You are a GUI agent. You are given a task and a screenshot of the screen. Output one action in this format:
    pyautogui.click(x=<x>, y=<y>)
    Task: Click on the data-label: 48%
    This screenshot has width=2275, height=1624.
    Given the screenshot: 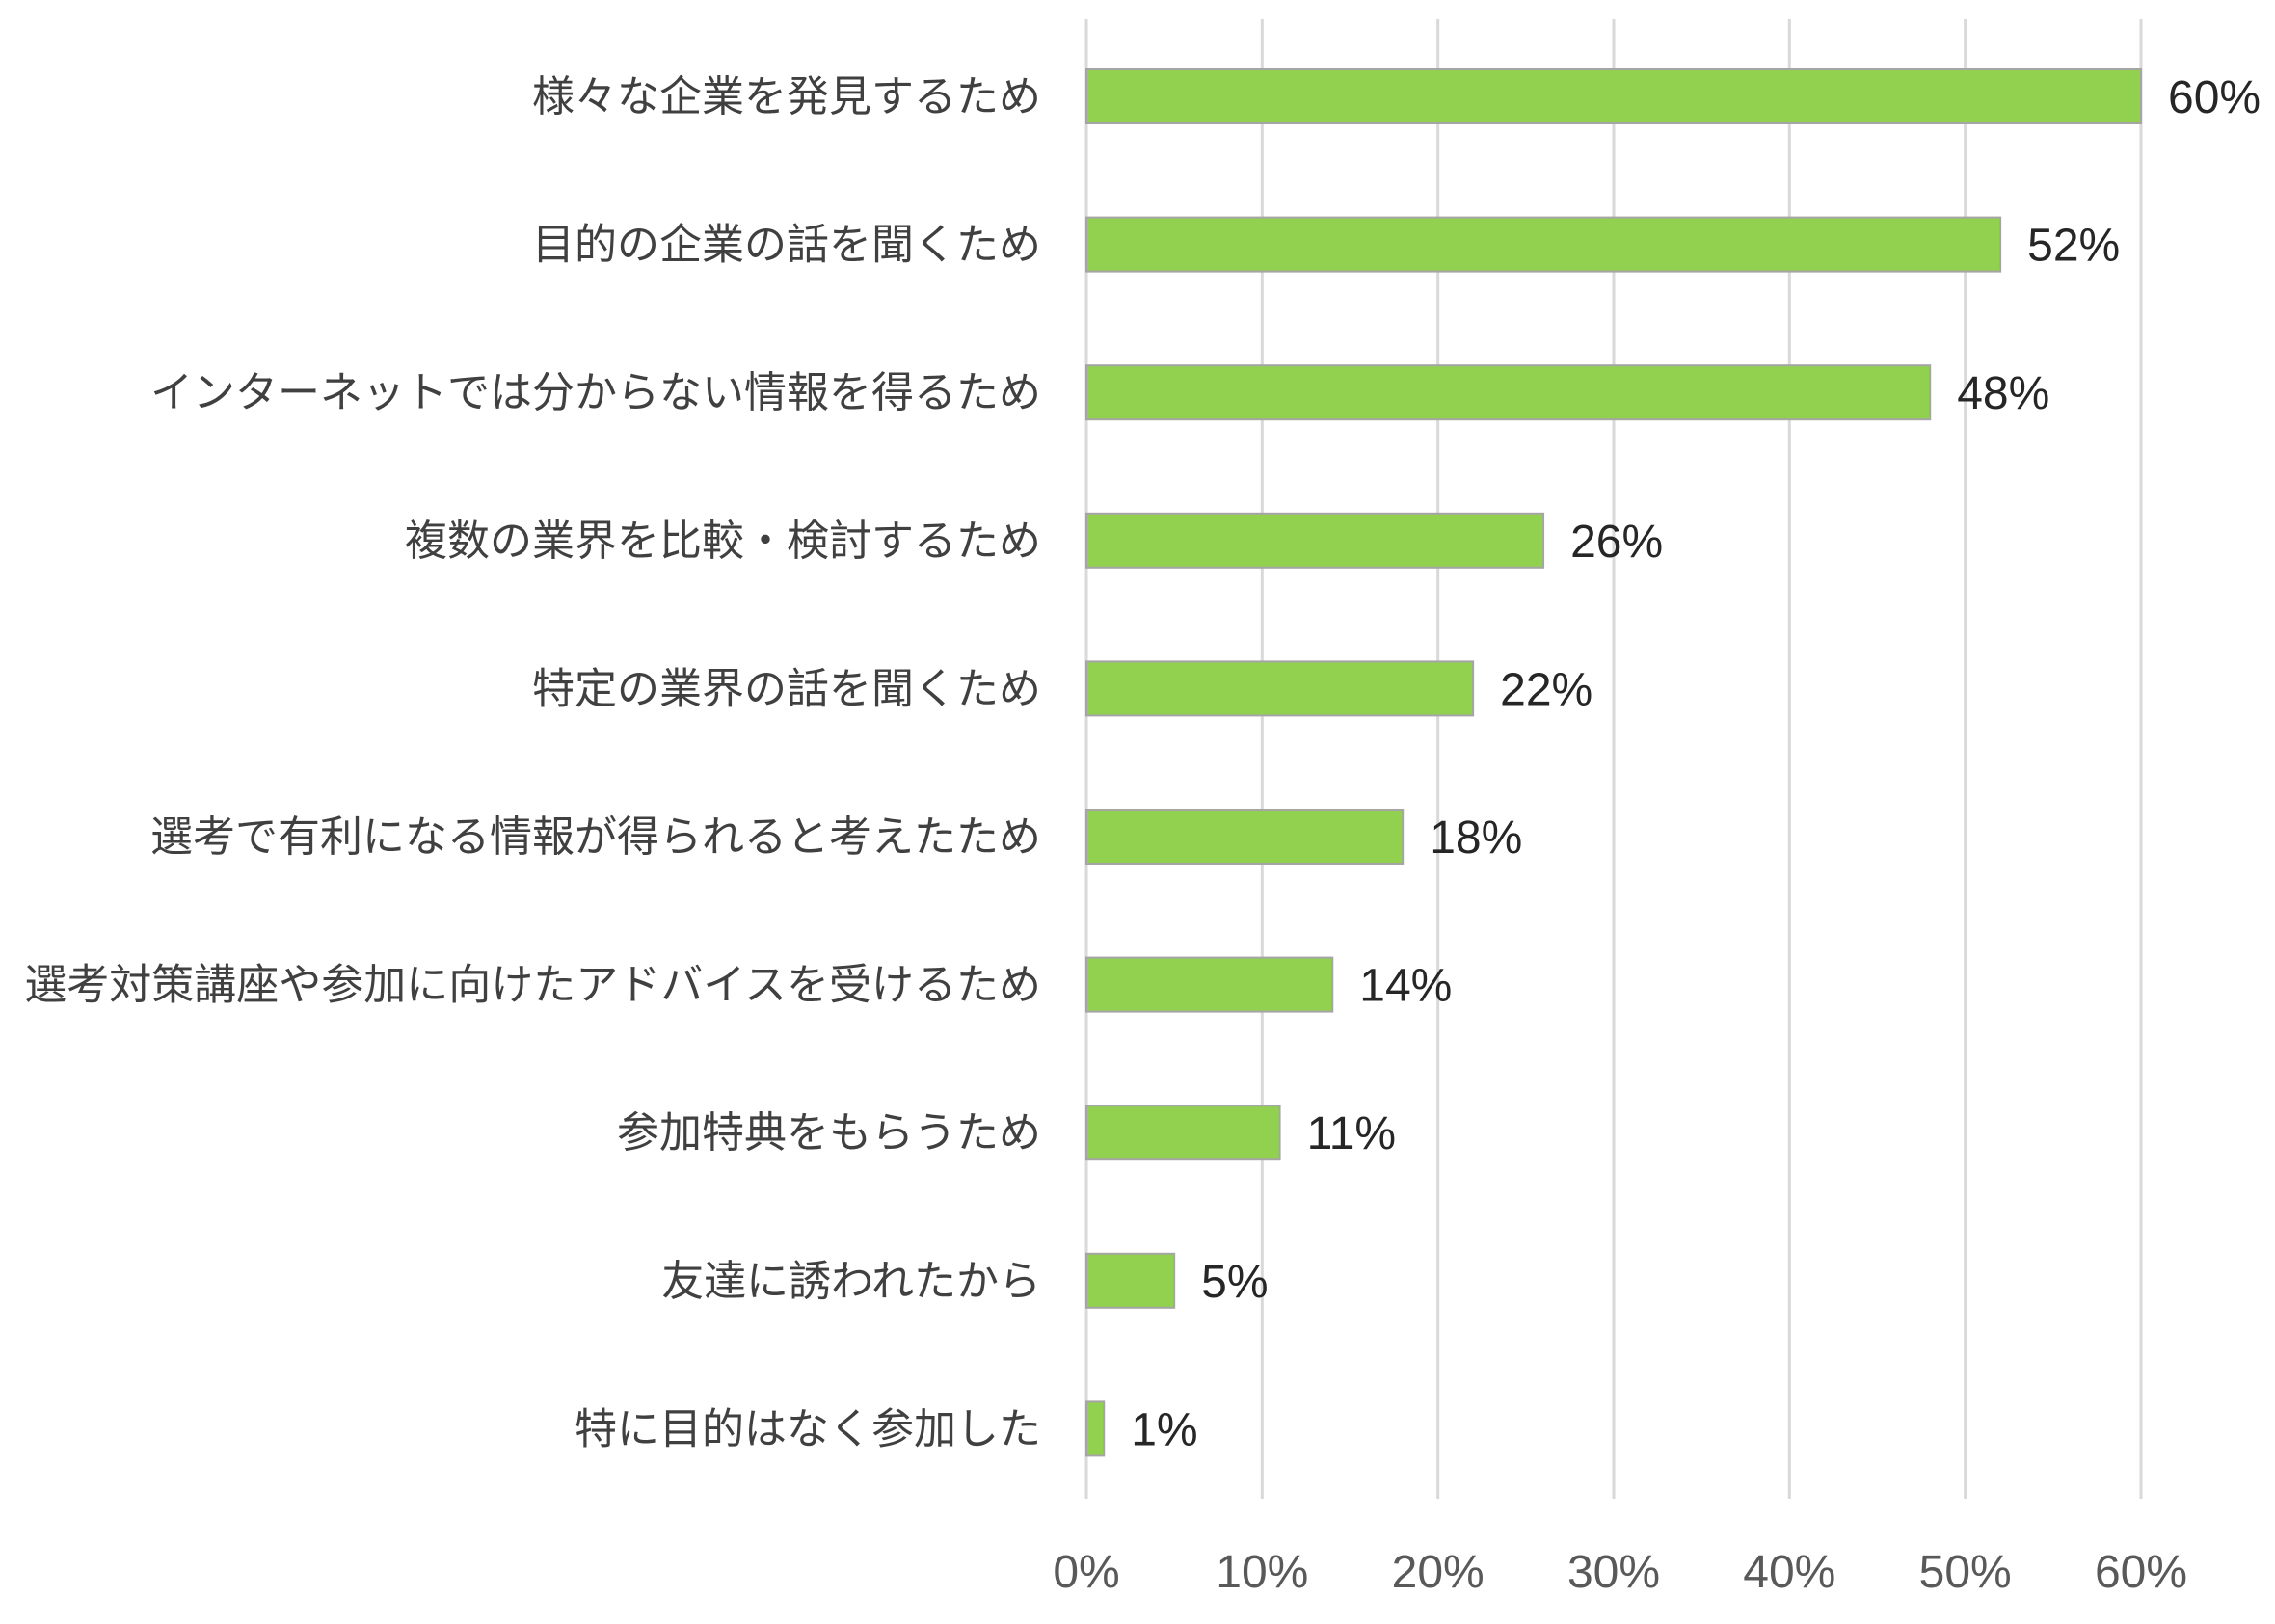 What is the action you would take?
    pyautogui.click(x=2003, y=393)
    